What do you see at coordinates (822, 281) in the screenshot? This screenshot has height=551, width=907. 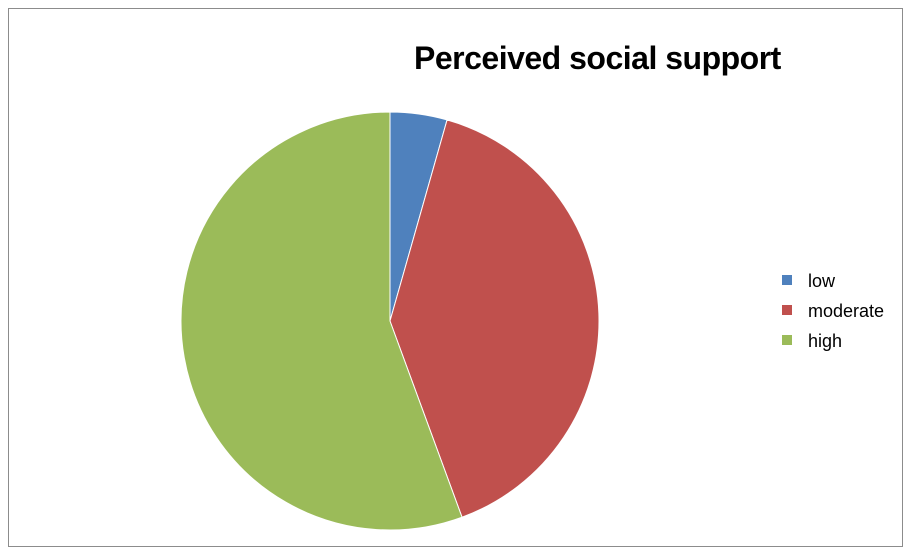 I see `legend-label-low: low` at bounding box center [822, 281].